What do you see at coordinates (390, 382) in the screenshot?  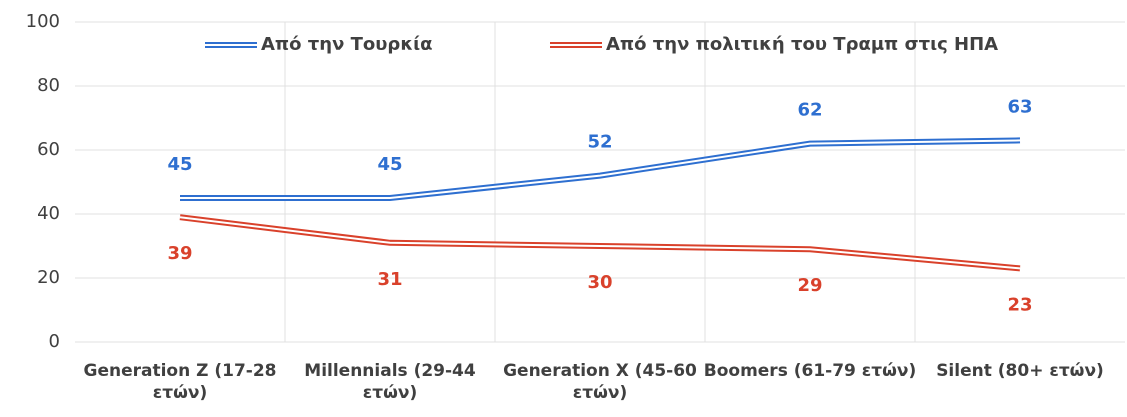 I see `x-tick-label: Millennials (29-44 ετών)` at bounding box center [390, 382].